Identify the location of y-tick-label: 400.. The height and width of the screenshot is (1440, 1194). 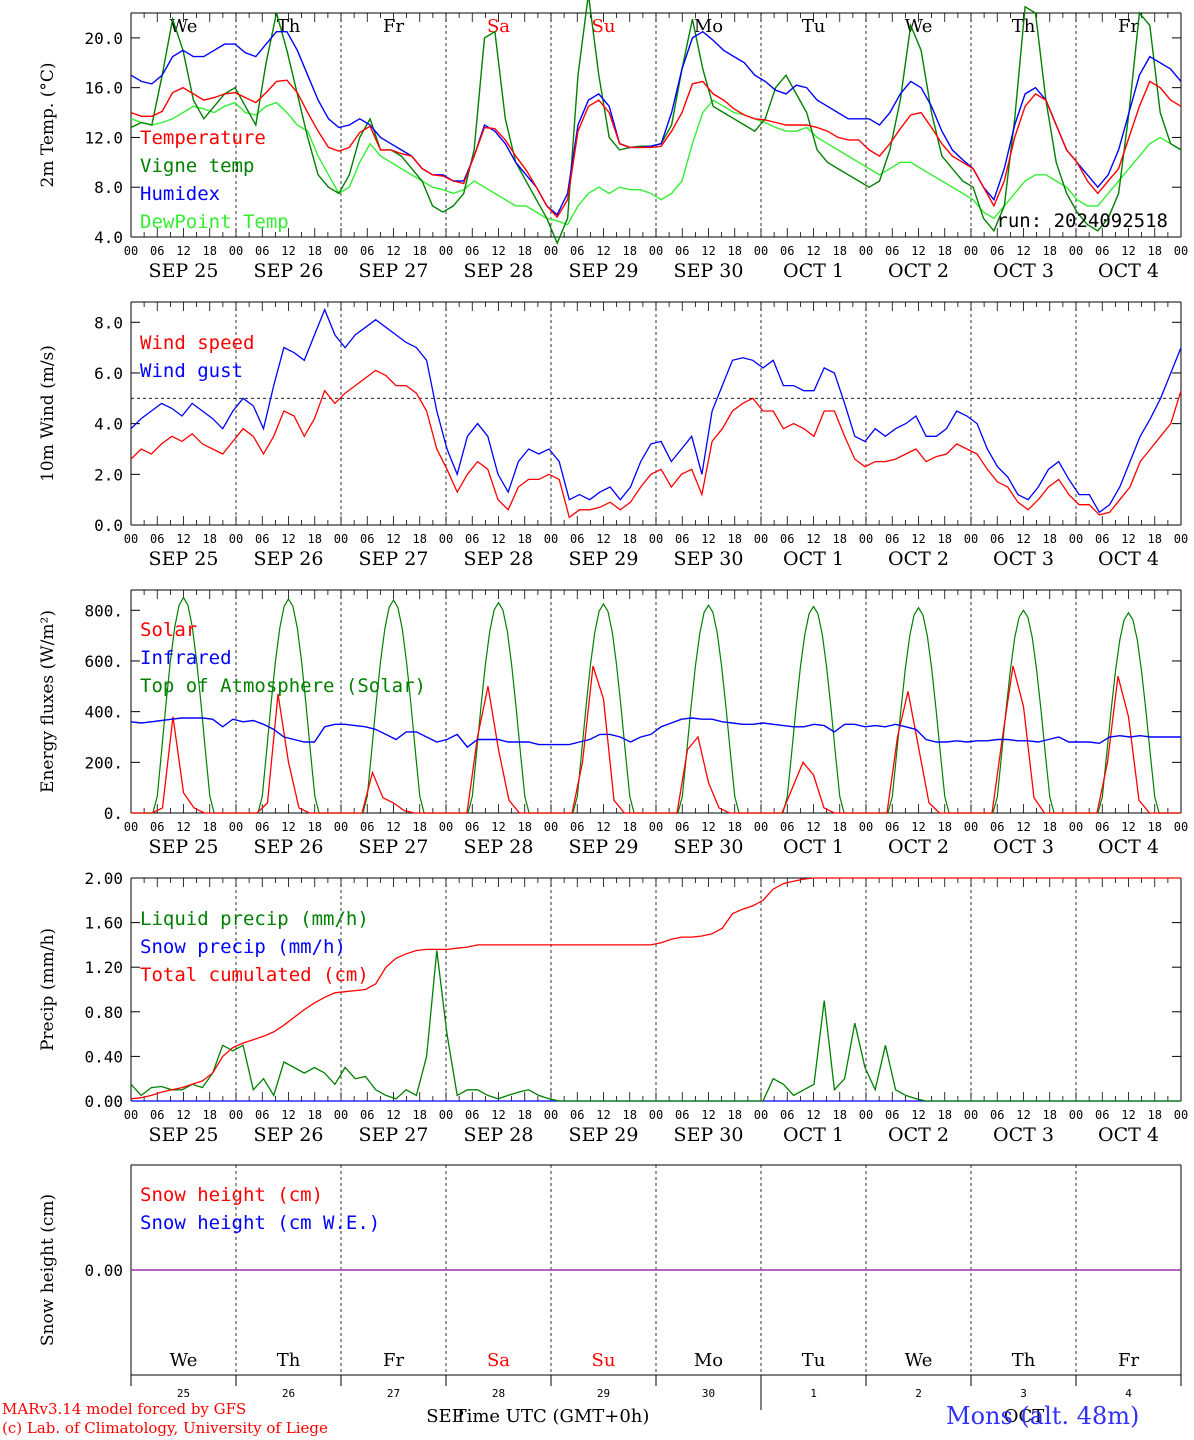
(103, 712).